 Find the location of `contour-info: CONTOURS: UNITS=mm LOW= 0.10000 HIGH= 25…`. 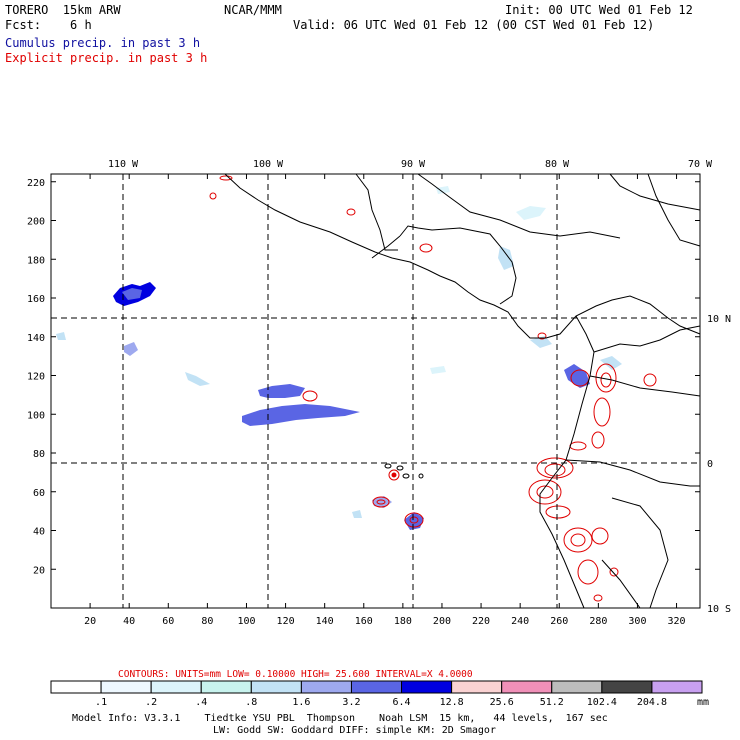

contour-info: CONTOURS: UNITS=mm LOW= 0.10000 HIGH= 25… is located at coordinates (295, 674).